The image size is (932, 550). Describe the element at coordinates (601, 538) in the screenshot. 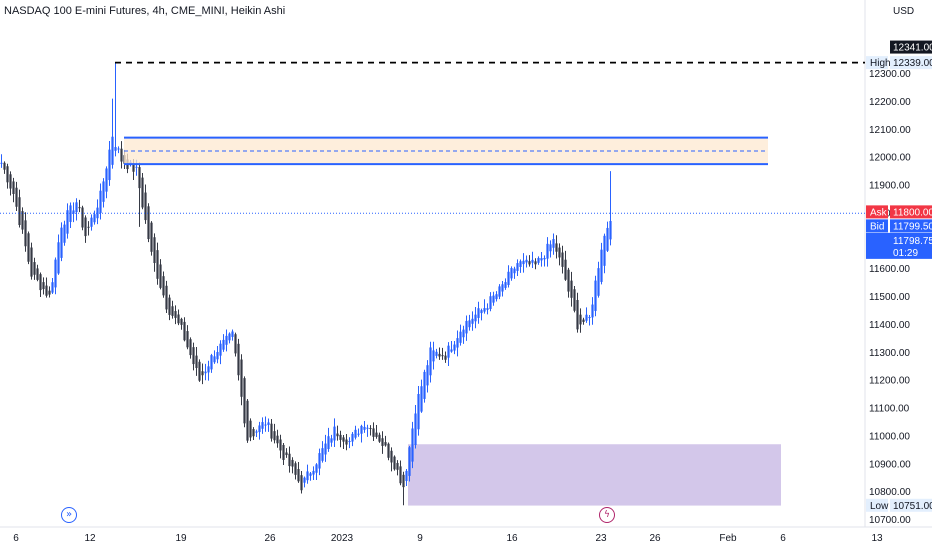

I see `x-tick-label: 23` at that location.